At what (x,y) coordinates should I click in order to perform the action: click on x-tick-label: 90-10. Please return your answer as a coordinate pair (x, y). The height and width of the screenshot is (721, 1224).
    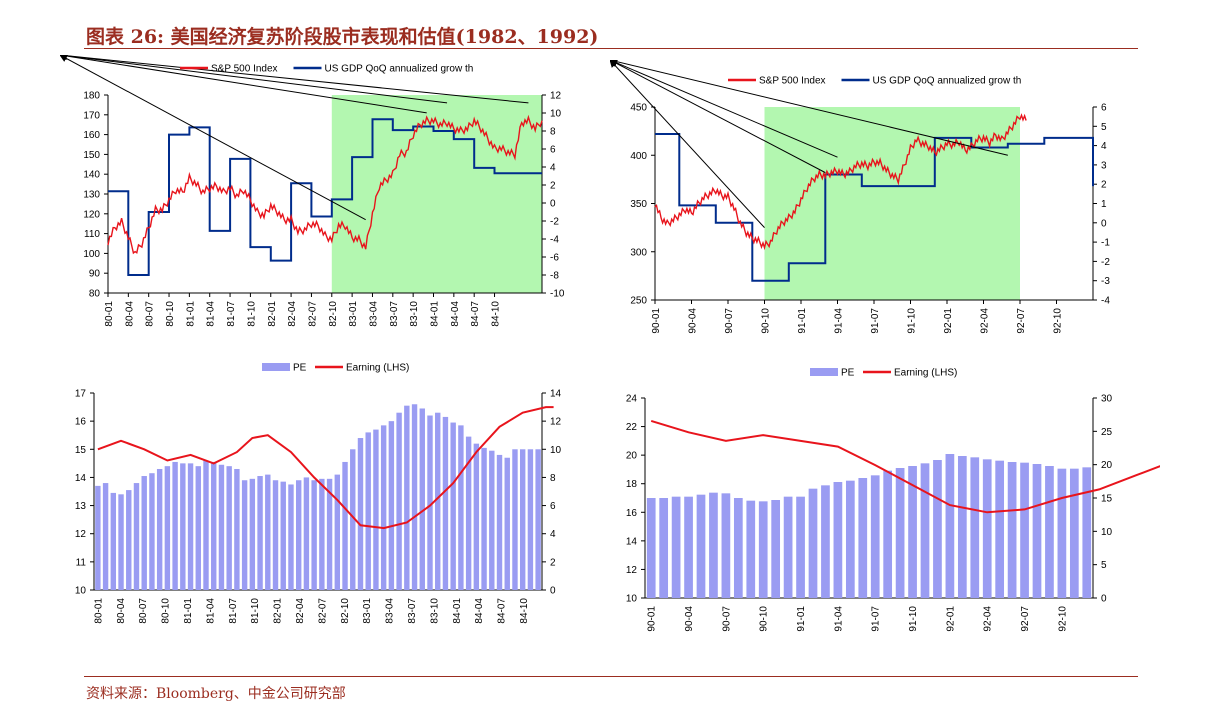
    Looking at the image, I should click on (764, 619).